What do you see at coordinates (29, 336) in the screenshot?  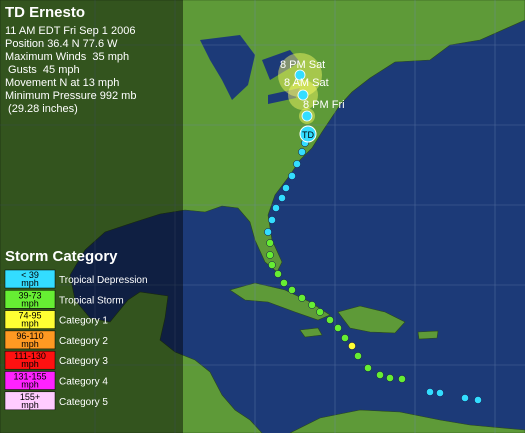 I see `legend-range: 96-110` at bounding box center [29, 336].